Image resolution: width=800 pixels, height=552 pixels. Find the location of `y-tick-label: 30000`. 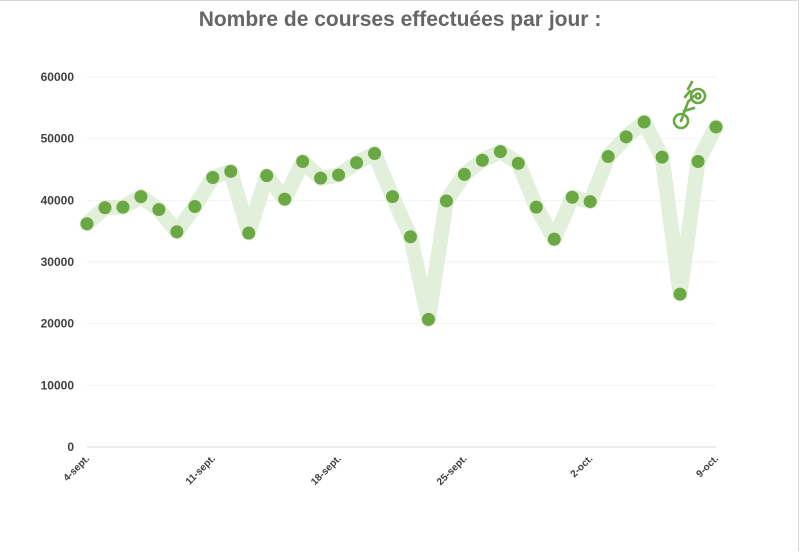

y-tick-label: 30000 is located at coordinates (58, 262).